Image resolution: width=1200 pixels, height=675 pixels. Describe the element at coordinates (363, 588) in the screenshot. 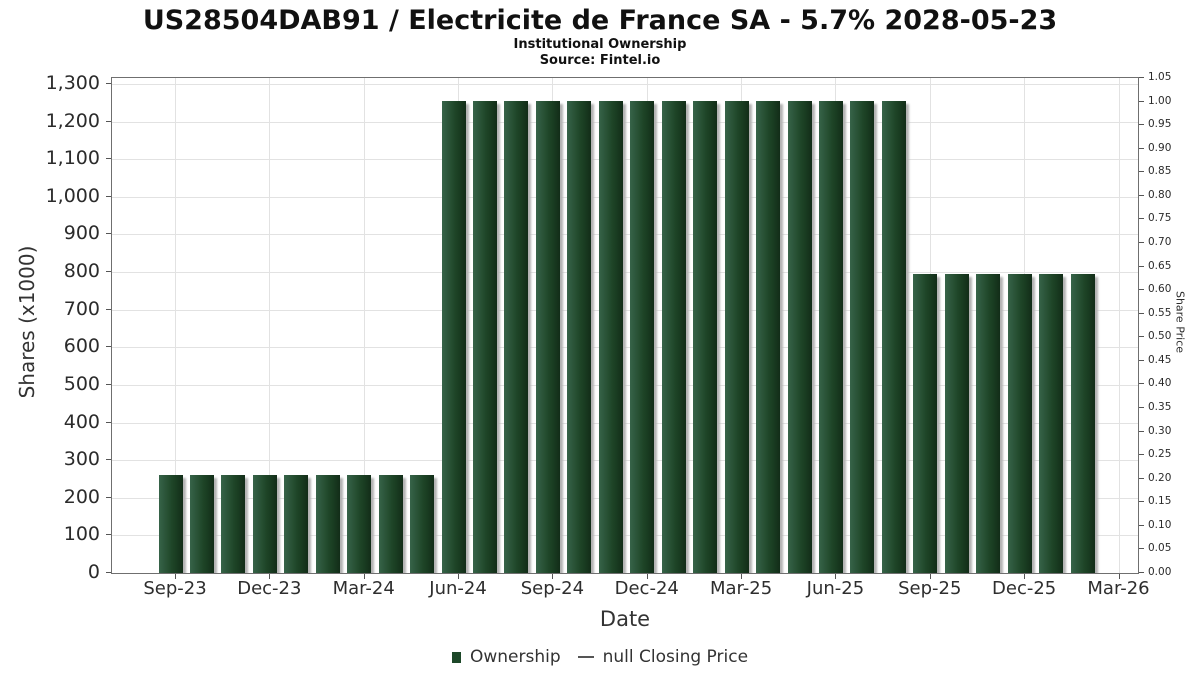

I see `x-tick-label: Mar-24` at that location.